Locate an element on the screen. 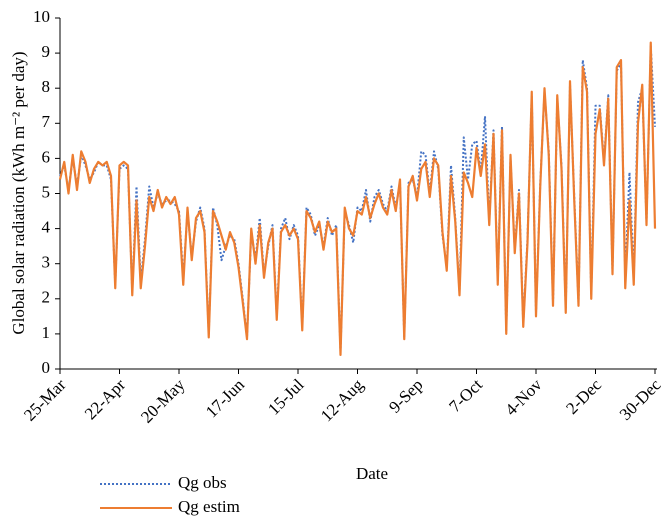 The width and height of the screenshot is (672, 520). legend-label: Qg estim is located at coordinates (209, 506).